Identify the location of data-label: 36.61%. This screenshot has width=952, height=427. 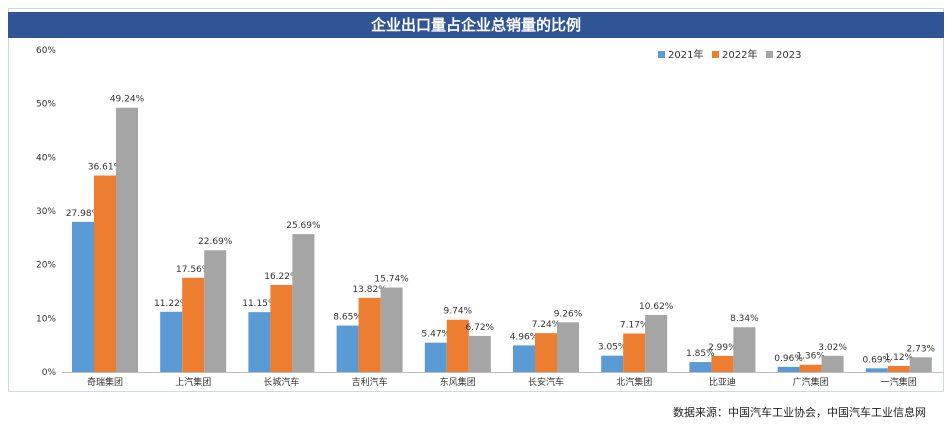
(105, 168).